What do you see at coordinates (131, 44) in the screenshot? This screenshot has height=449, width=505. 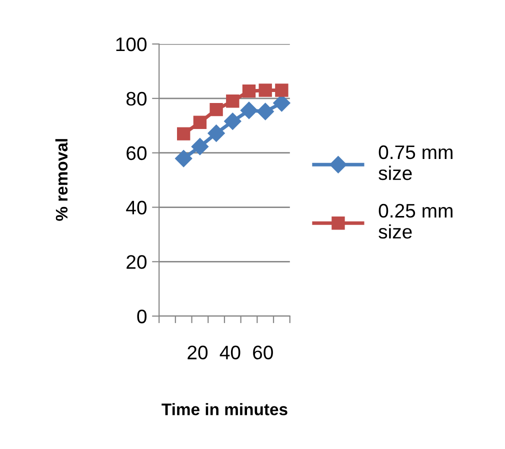 I see `y-tick-label: 100` at bounding box center [131, 44].